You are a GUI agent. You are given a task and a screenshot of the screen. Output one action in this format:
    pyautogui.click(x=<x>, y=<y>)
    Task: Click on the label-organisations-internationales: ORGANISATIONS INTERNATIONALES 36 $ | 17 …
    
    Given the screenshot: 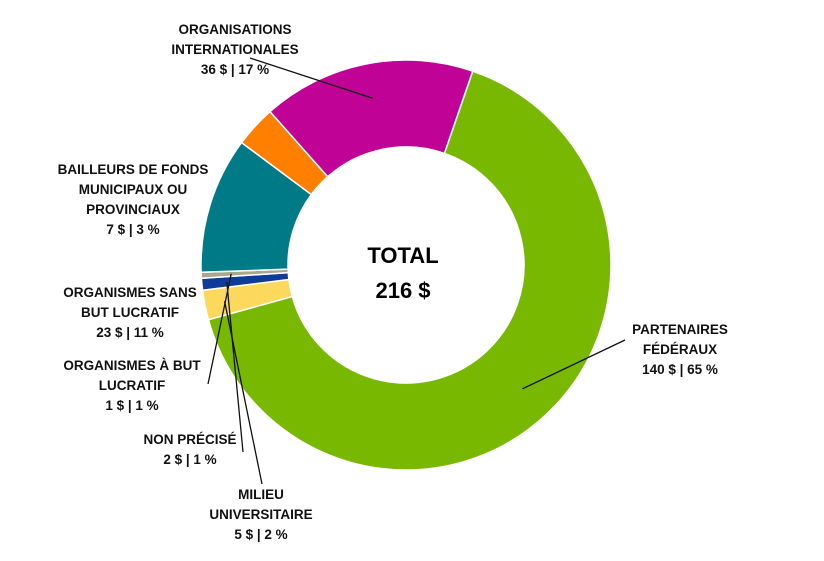 What is the action you would take?
    pyautogui.click(x=235, y=49)
    